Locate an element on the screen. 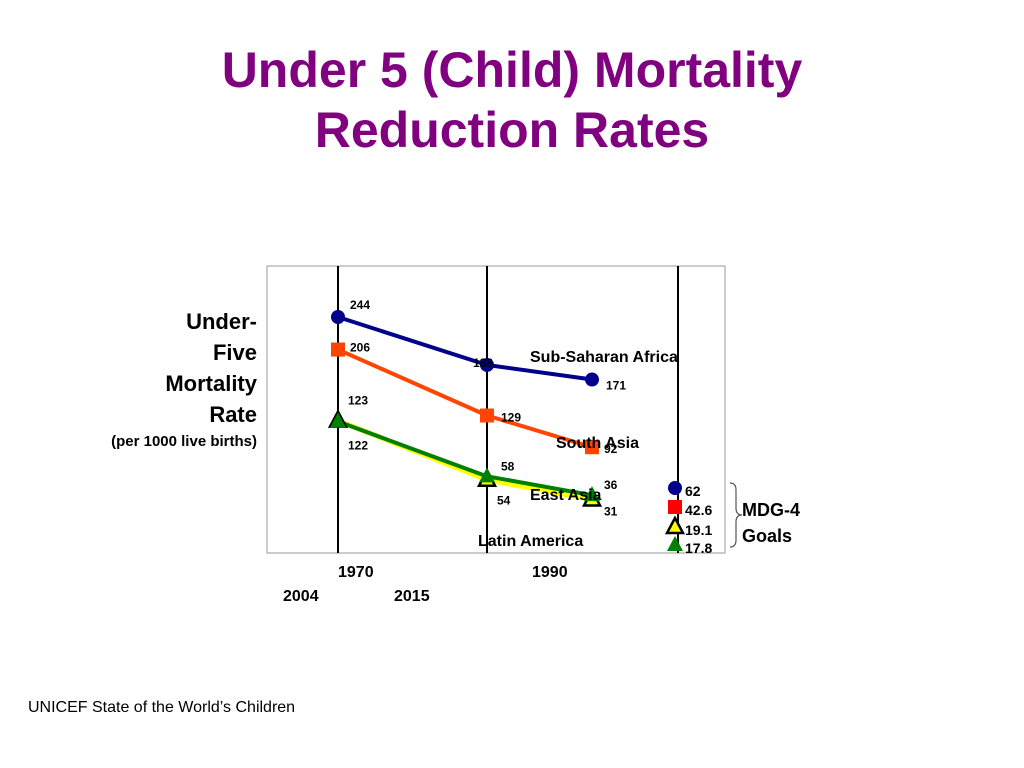 This screenshot has height=768, width=1024. data-label-south-asia-0: 206 is located at coordinates (360, 348).